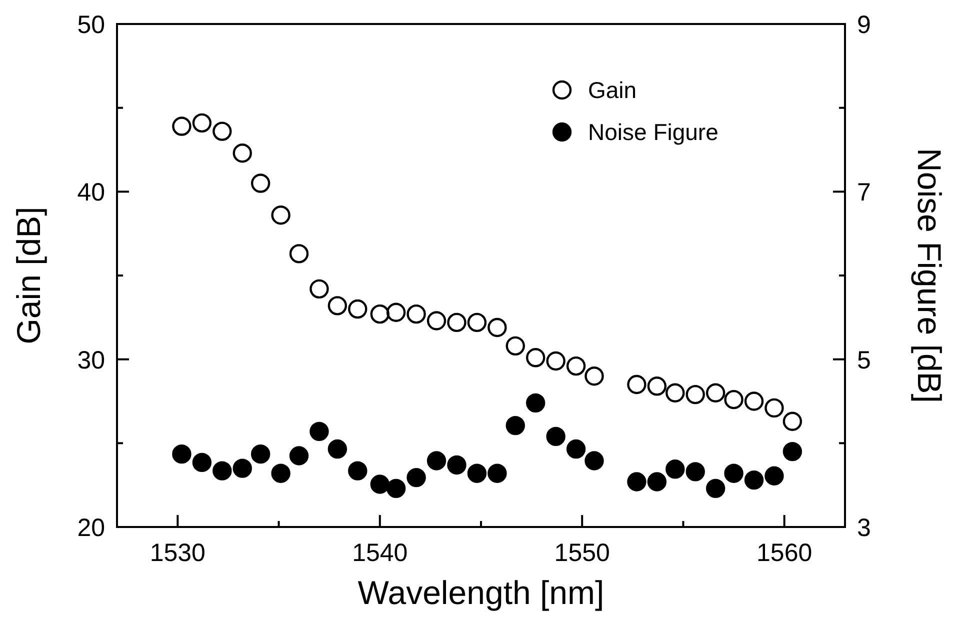  What do you see at coordinates (91, 360) in the screenshot?
I see `y-tick-label: 30` at bounding box center [91, 360].